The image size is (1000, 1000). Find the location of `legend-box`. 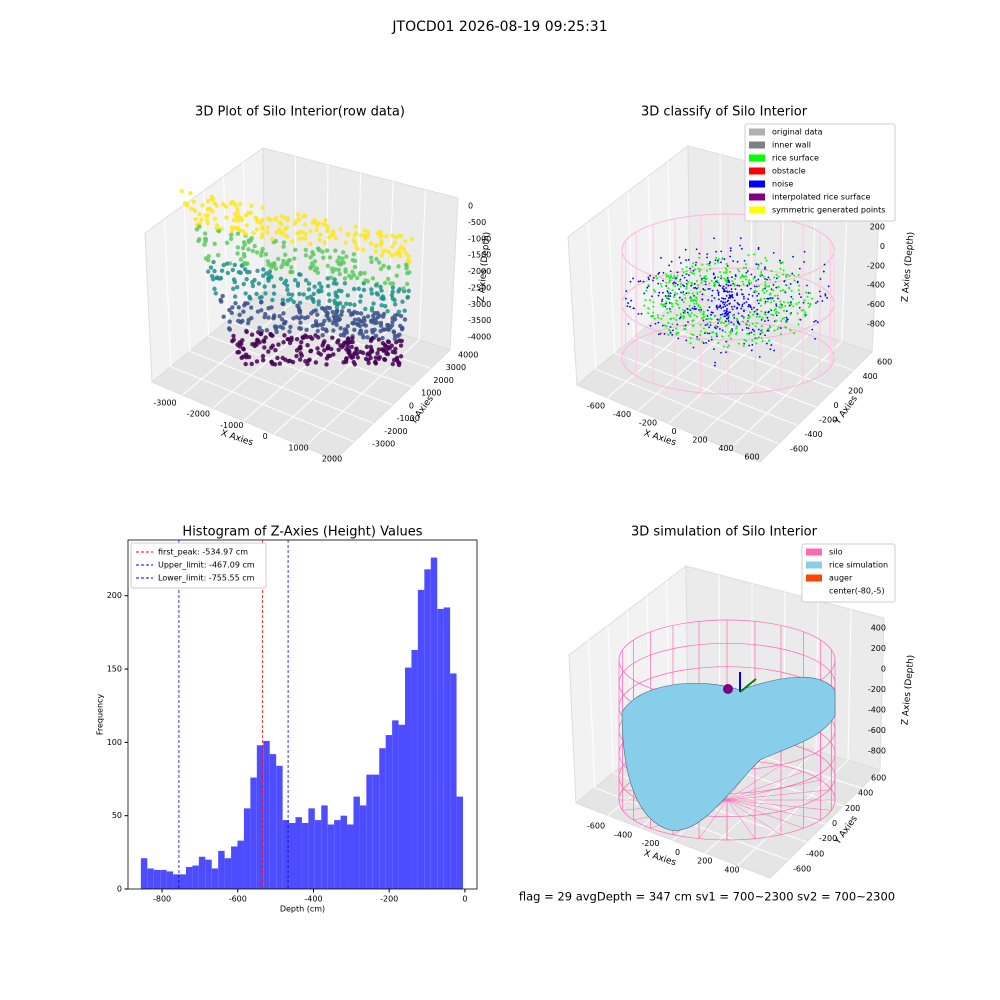

legend-box is located at coordinates (198, 565).